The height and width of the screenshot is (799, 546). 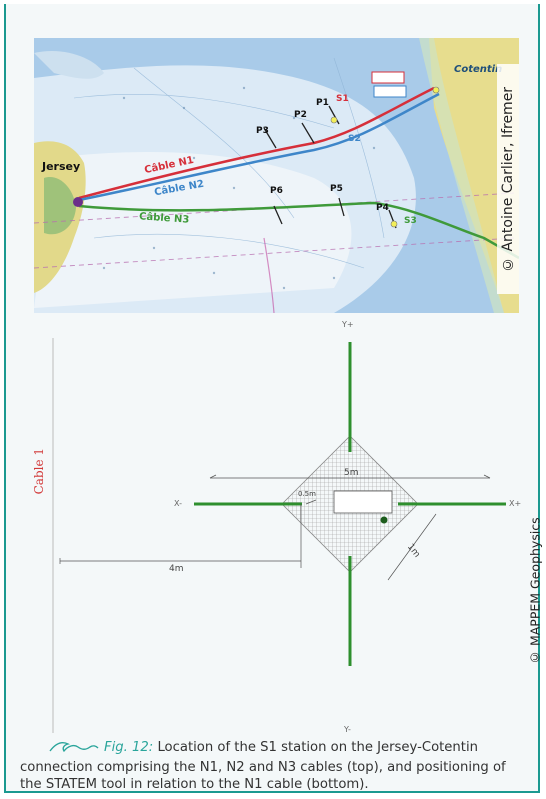 I want to click on label-station-p4: P4, so click(x=382, y=208).